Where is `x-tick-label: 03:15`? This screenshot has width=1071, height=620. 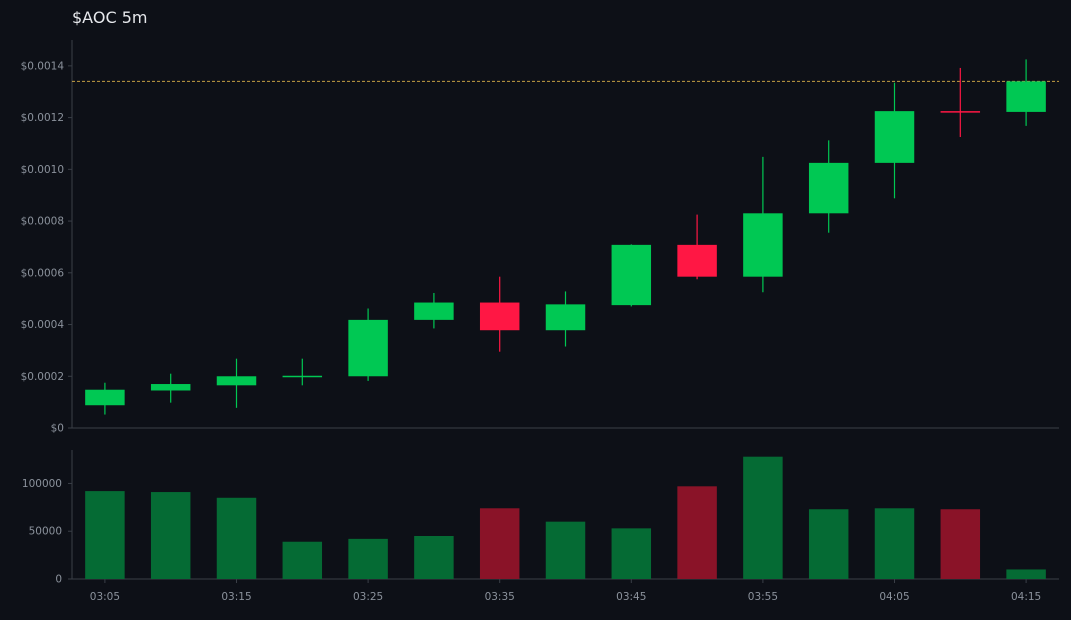
x-tick-label: 03:15 is located at coordinates (236, 597).